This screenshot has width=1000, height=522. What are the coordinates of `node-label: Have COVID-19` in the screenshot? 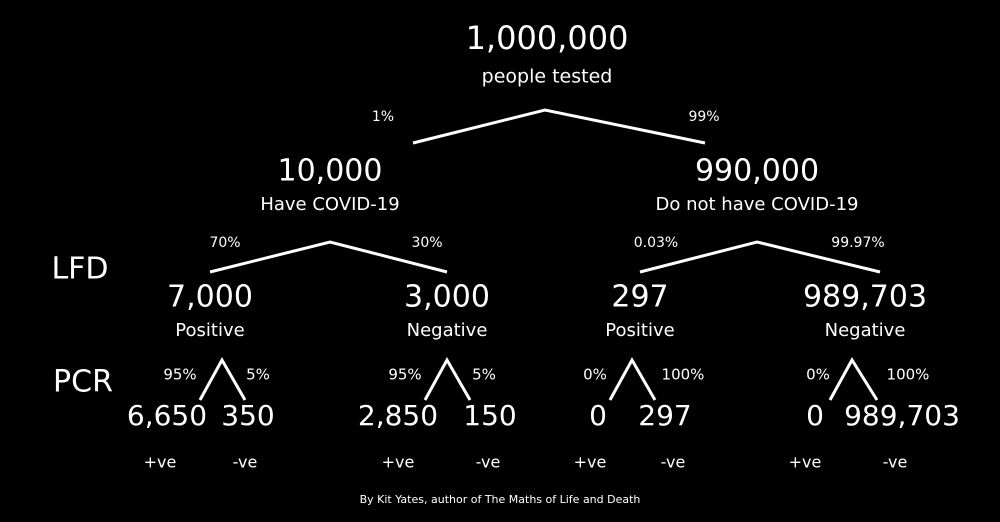 It's located at (329, 204).